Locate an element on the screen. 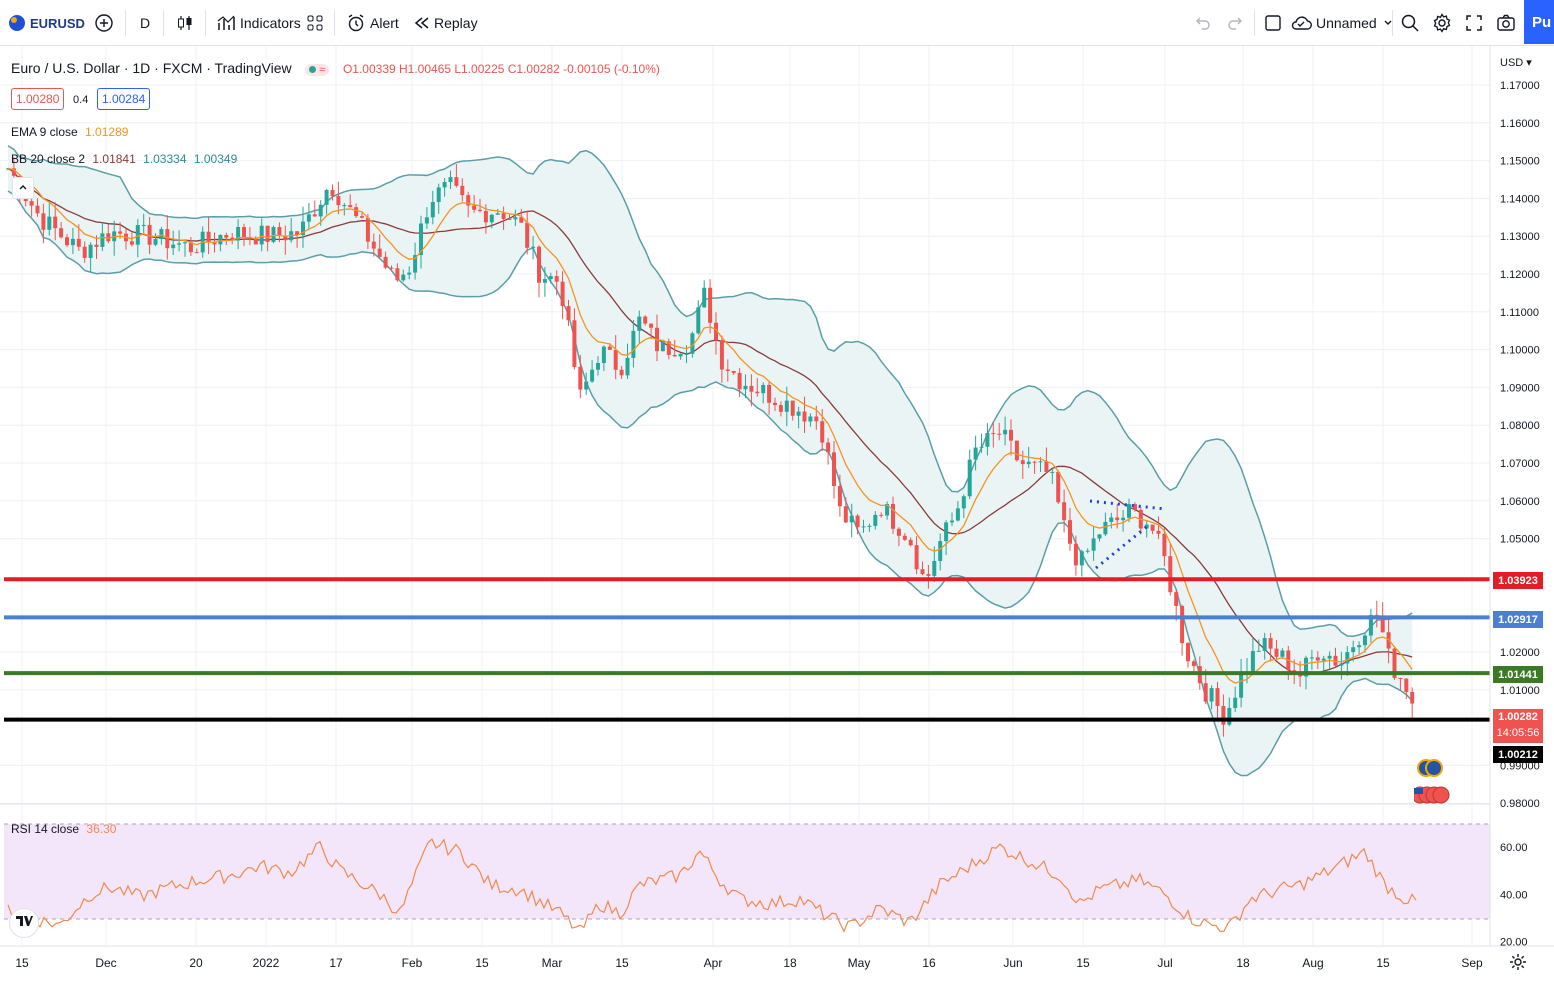 The width and height of the screenshot is (1554, 984). price-axis-tick: 1.16000 is located at coordinates (1520, 124).